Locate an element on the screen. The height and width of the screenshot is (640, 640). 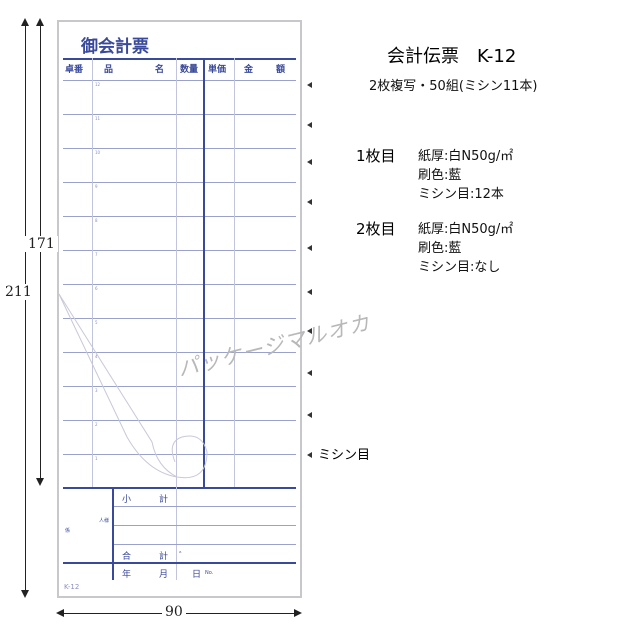
product-subtitle: 2枚複写・50組(ミシン11本) is located at coordinates (453, 86).